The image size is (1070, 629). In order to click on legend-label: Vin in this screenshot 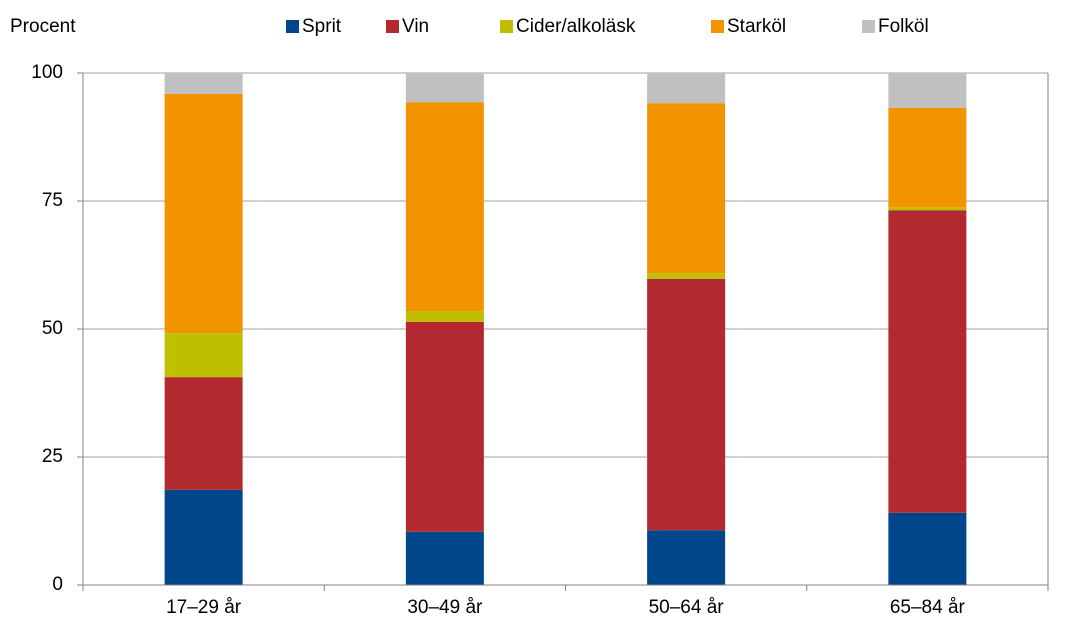, I will do `click(415, 26)`.